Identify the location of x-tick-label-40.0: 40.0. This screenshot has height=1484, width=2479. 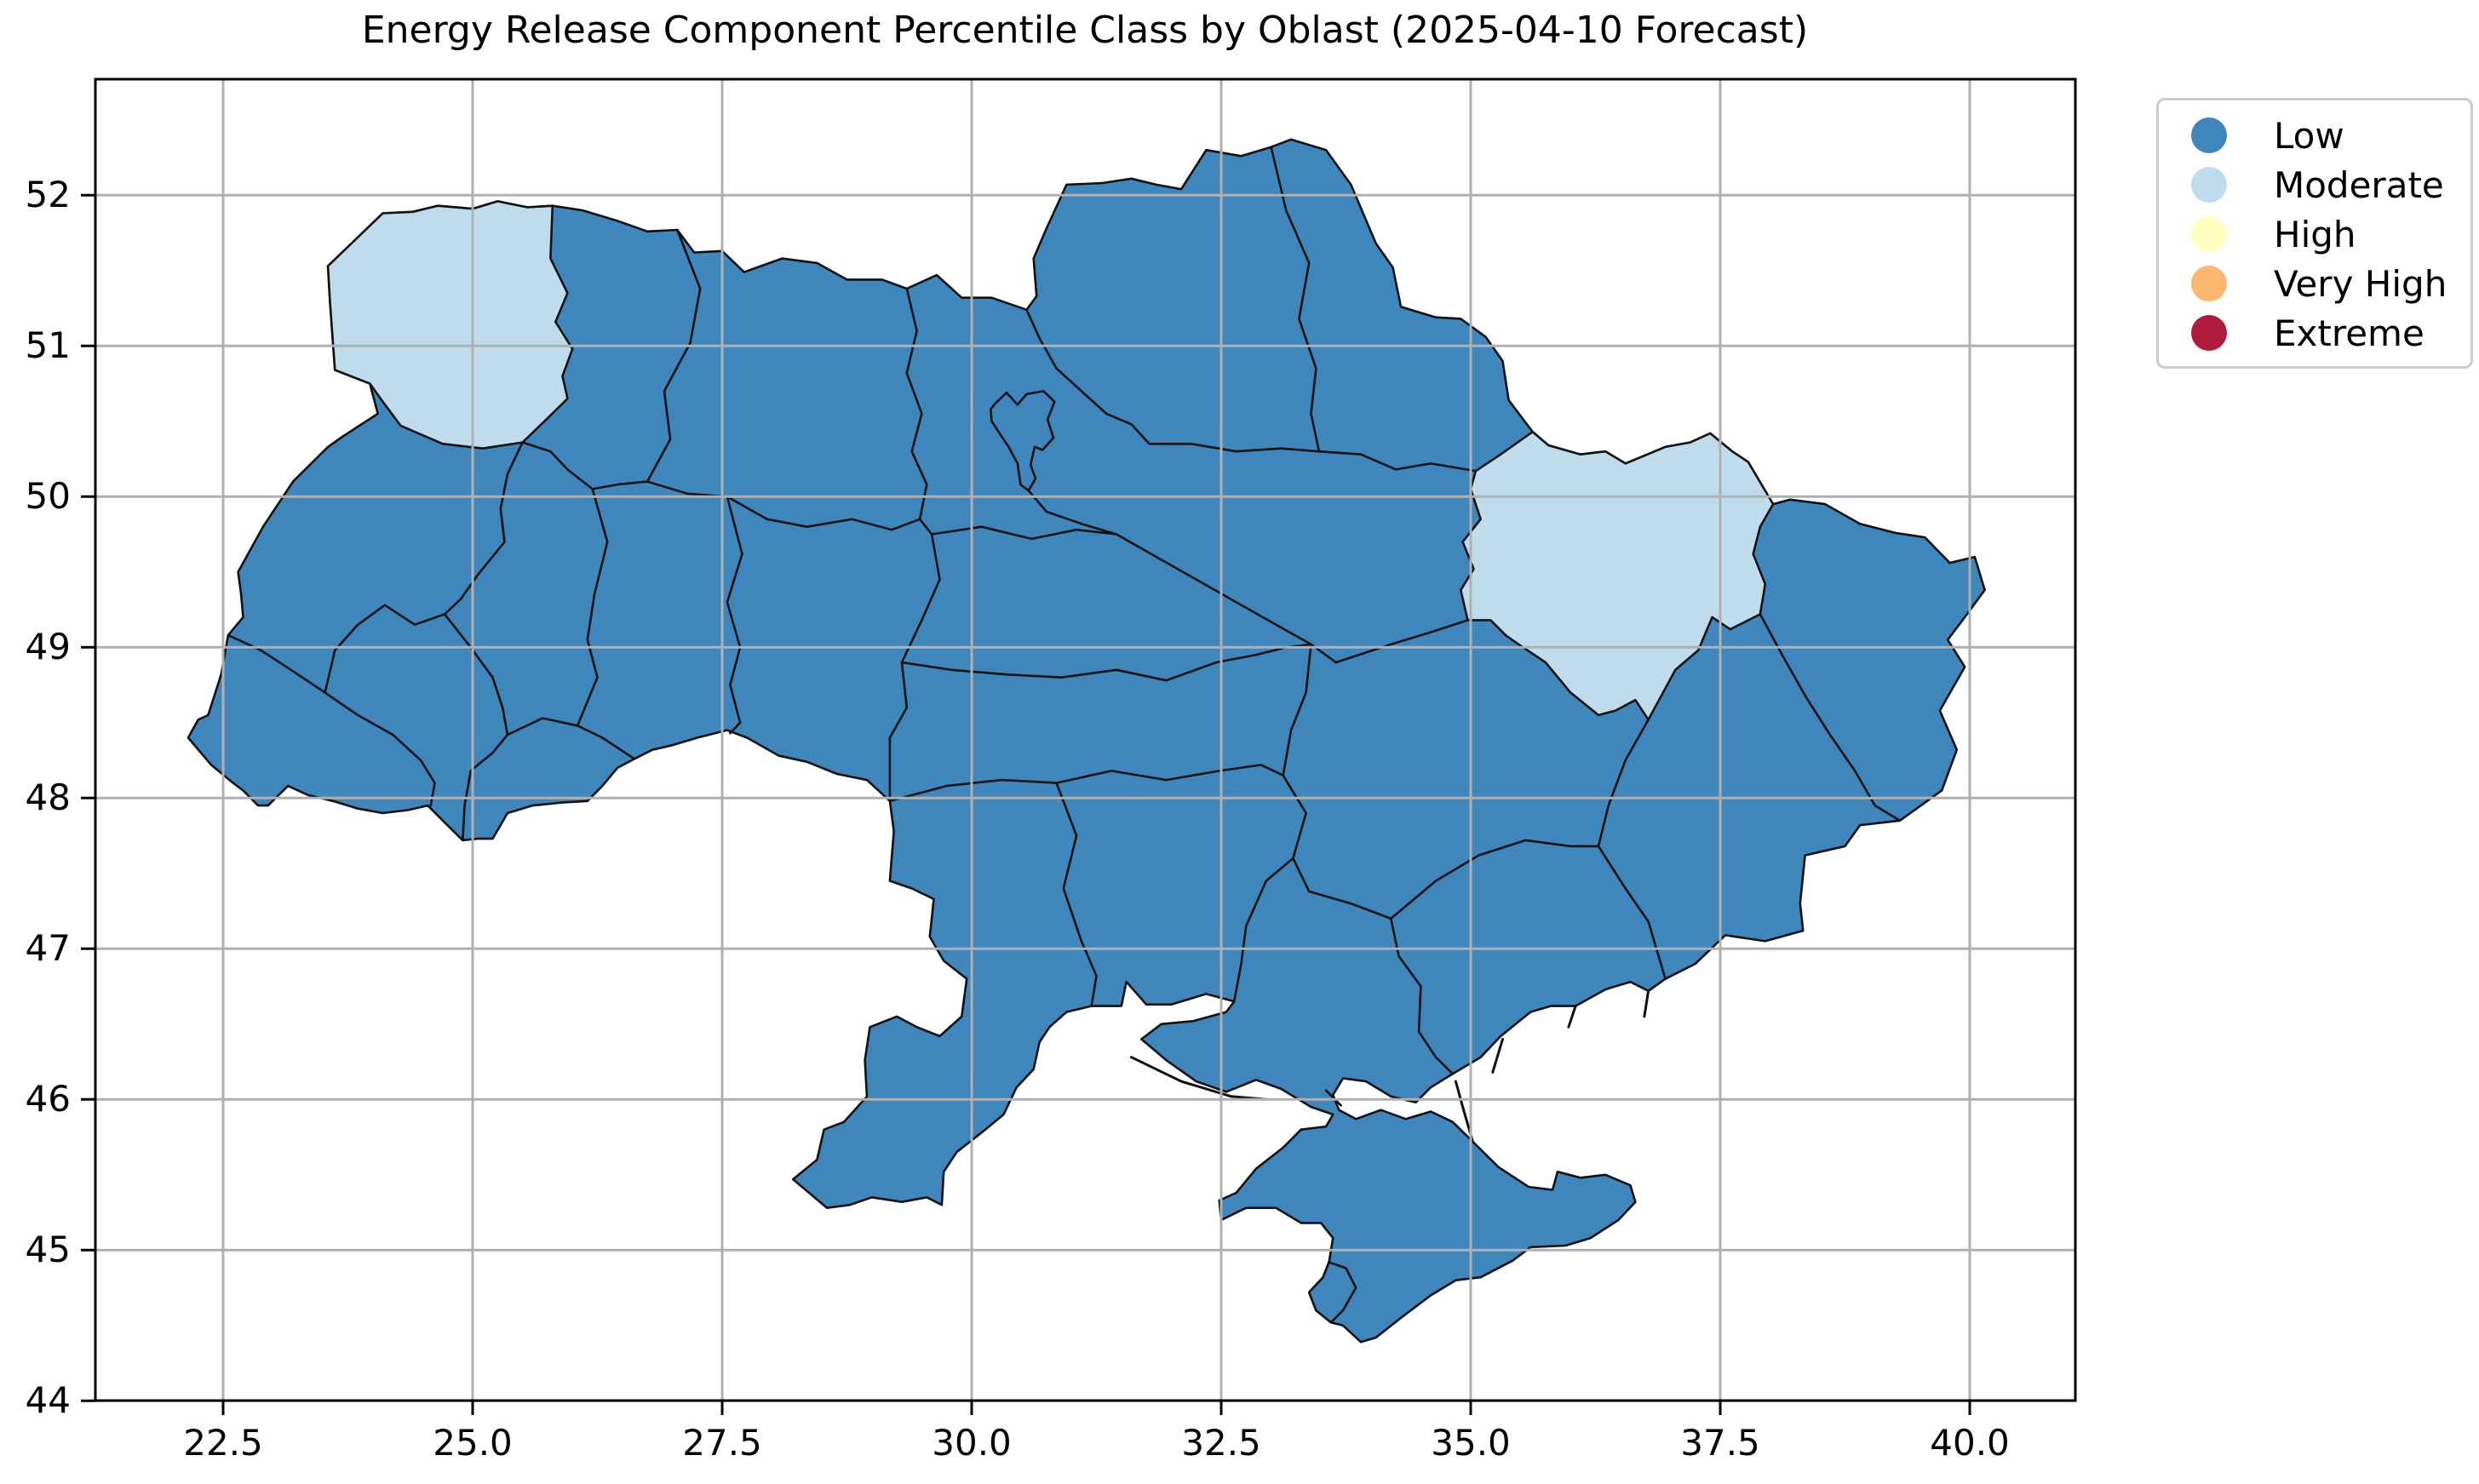
(1970, 1443).